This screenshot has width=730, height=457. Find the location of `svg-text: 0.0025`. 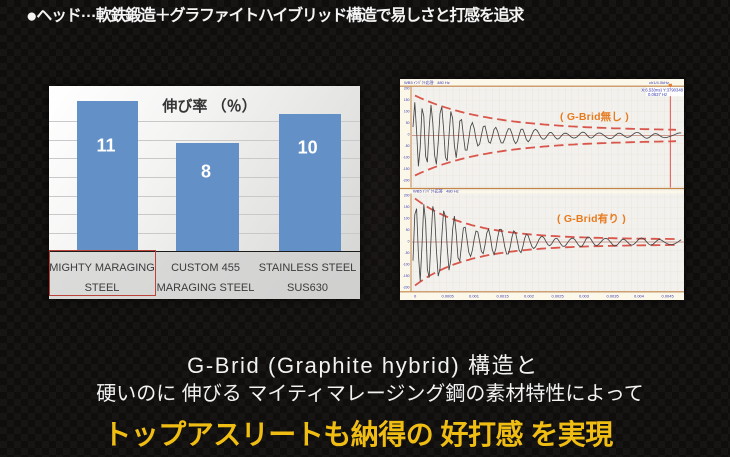

svg-text: 0.0025 is located at coordinates (558, 296).